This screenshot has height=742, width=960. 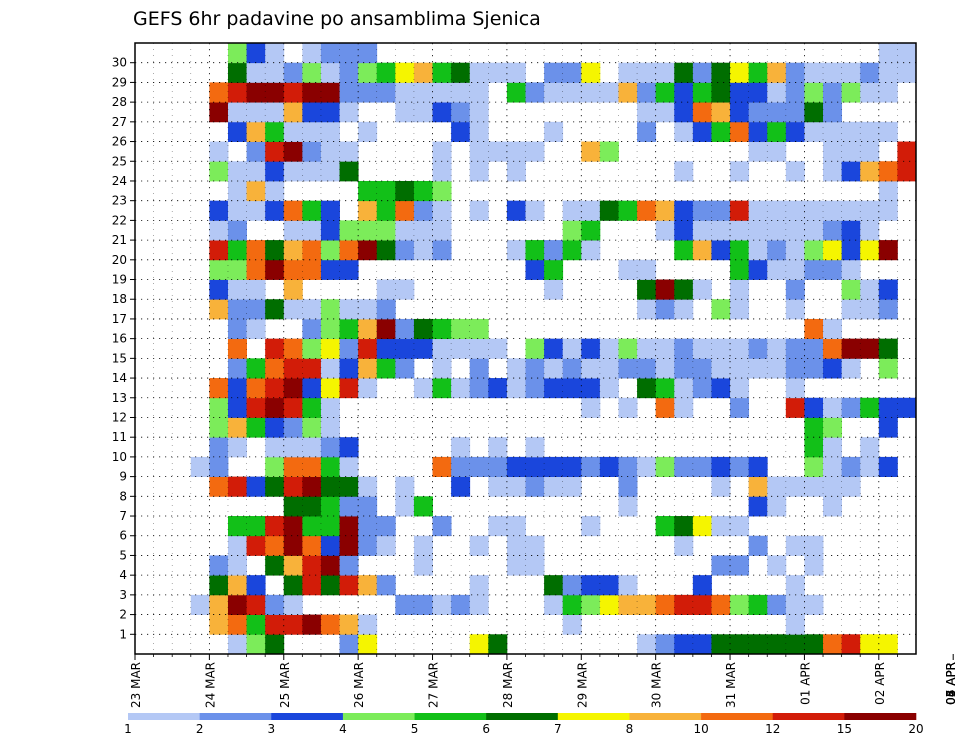 What do you see at coordinates (630, 729) in the screenshot?
I see `colorbar-label: 8` at bounding box center [630, 729].